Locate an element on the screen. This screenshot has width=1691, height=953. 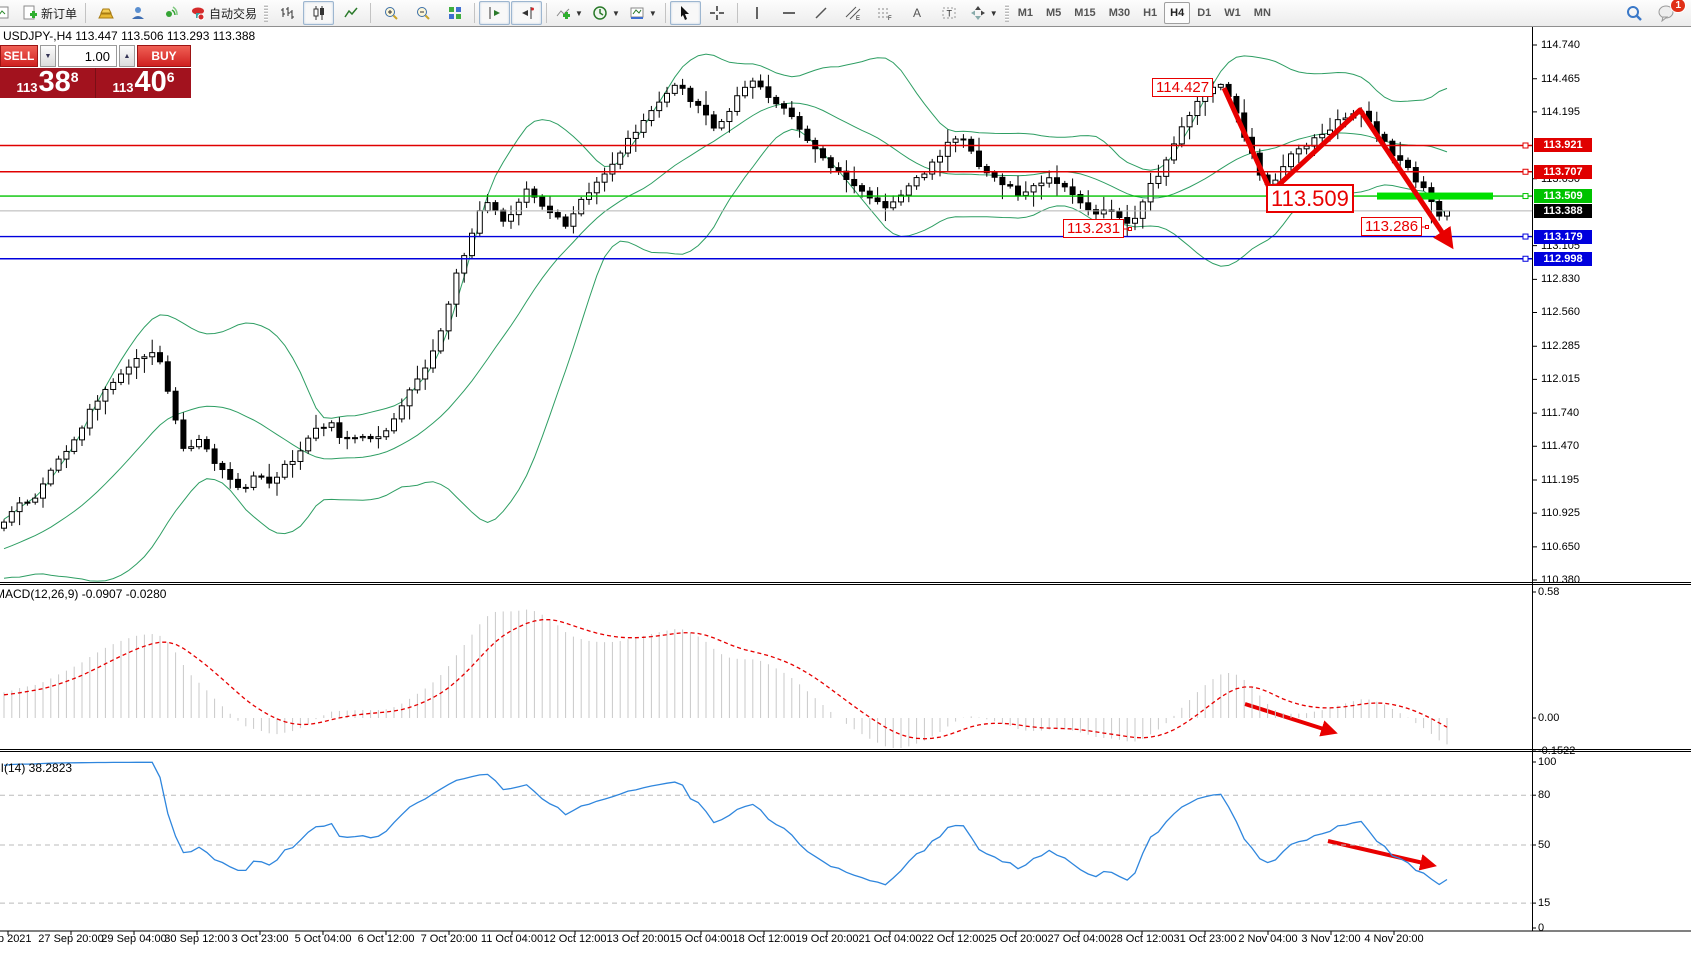
tab-m5: M5 is located at coordinates (1054, 13).